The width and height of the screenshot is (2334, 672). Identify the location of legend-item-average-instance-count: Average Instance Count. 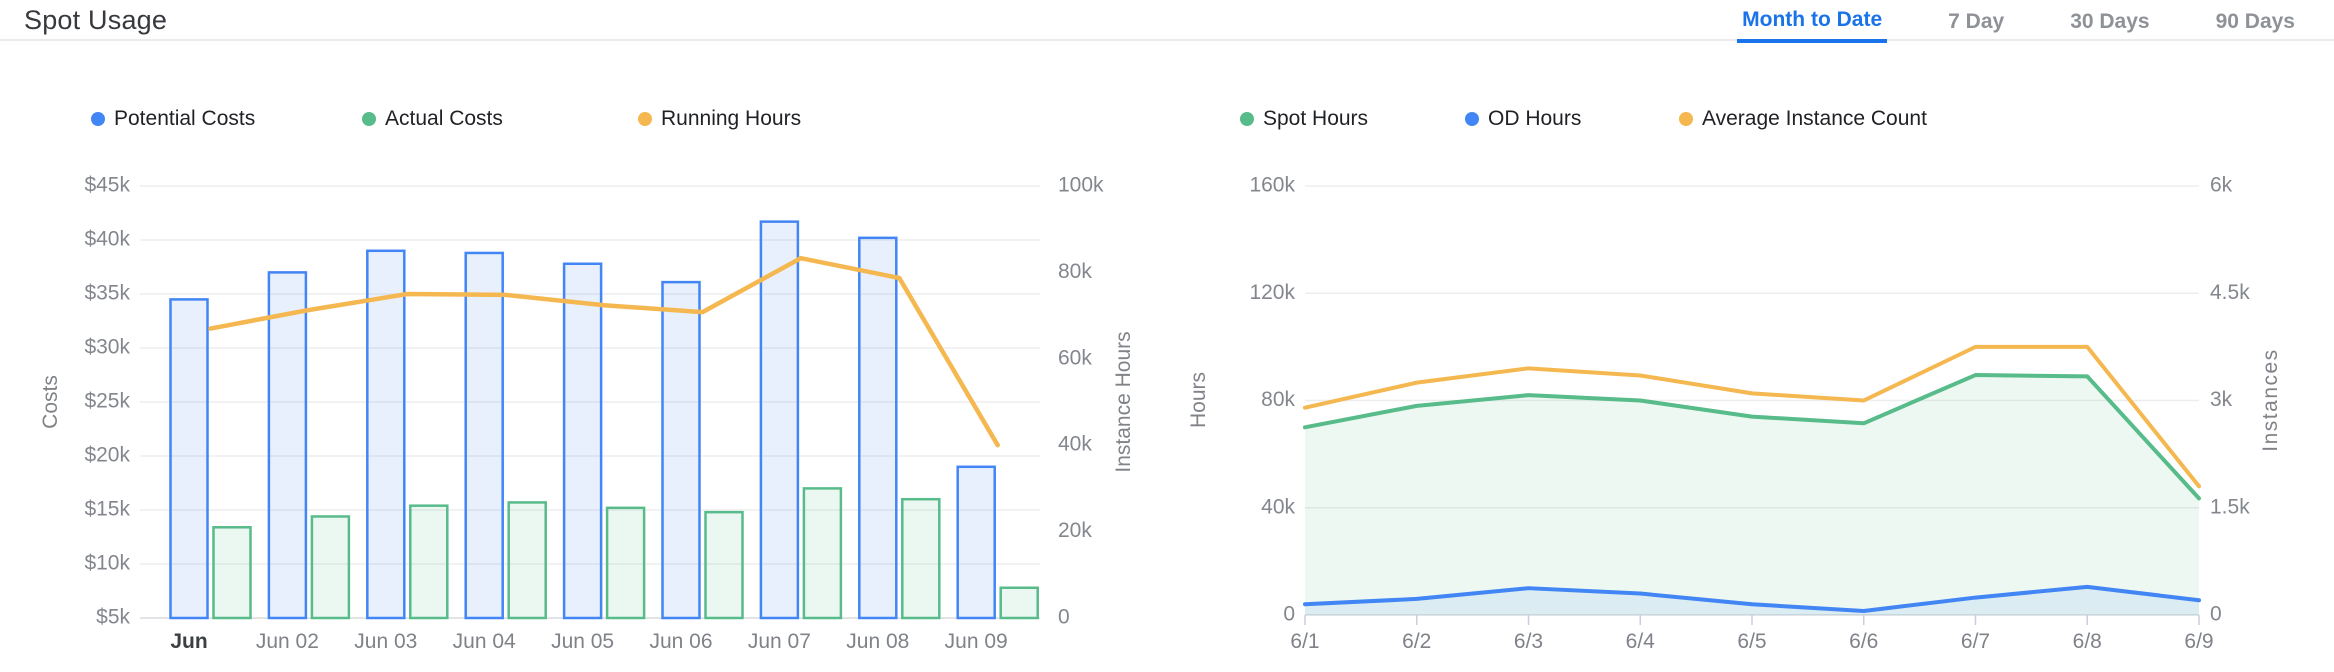
(1803, 119).